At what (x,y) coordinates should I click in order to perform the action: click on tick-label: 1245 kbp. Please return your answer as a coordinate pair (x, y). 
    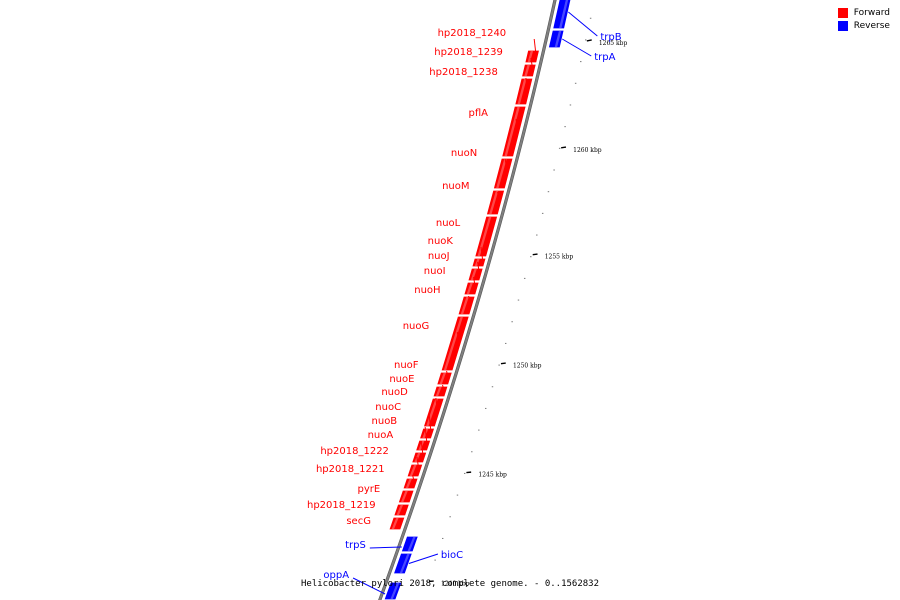
    Looking at the image, I should click on (492, 475).